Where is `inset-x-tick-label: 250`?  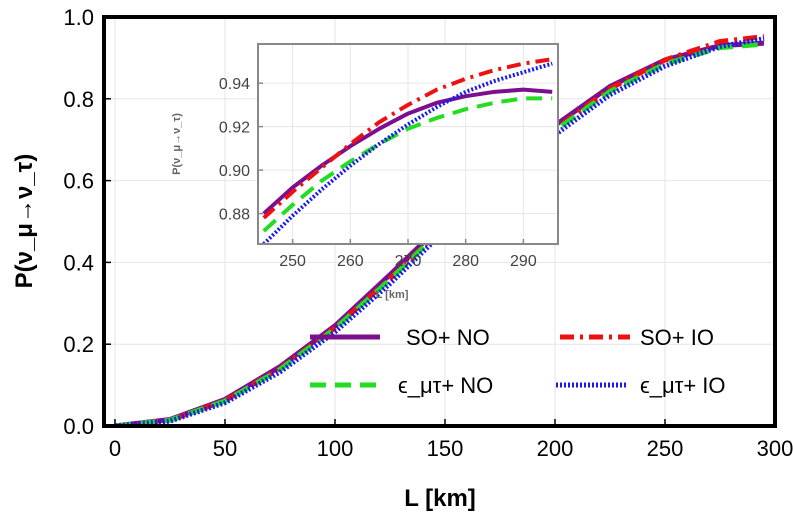
inset-x-tick-label: 250 is located at coordinates (292, 261).